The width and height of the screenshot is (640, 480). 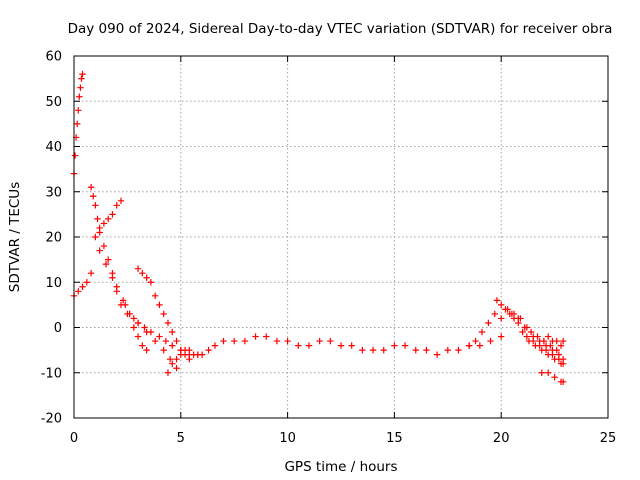 I want to click on x-axis-label: GPS time / hours, so click(x=340, y=467).